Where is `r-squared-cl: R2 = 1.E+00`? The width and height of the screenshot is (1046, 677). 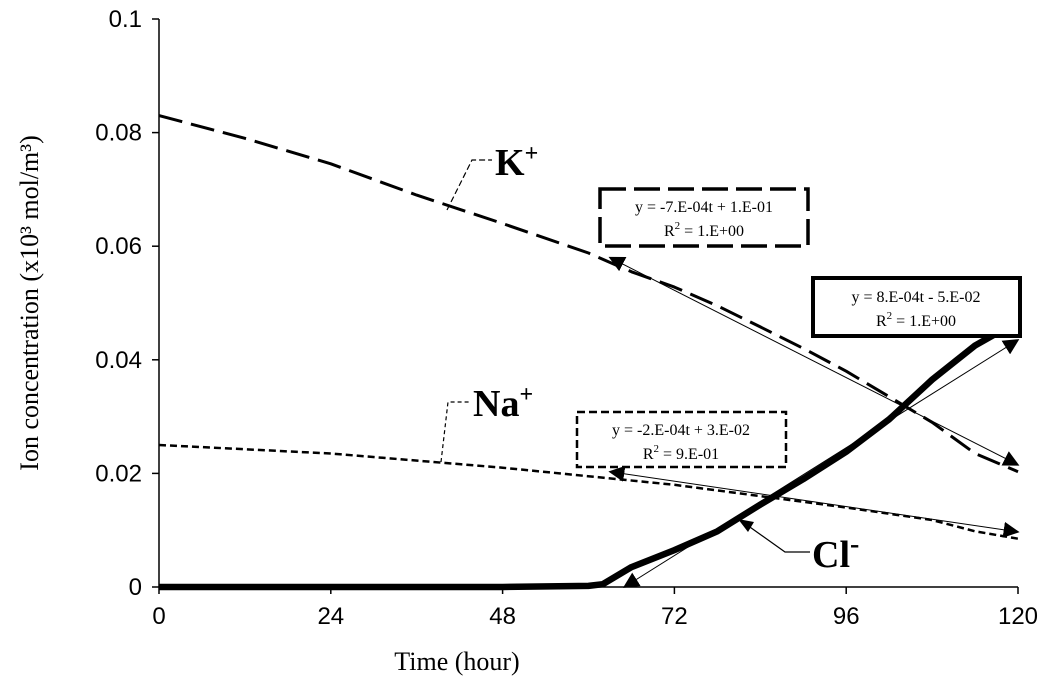
r-squared-cl: R2 = 1.E+00 is located at coordinates (916, 320).